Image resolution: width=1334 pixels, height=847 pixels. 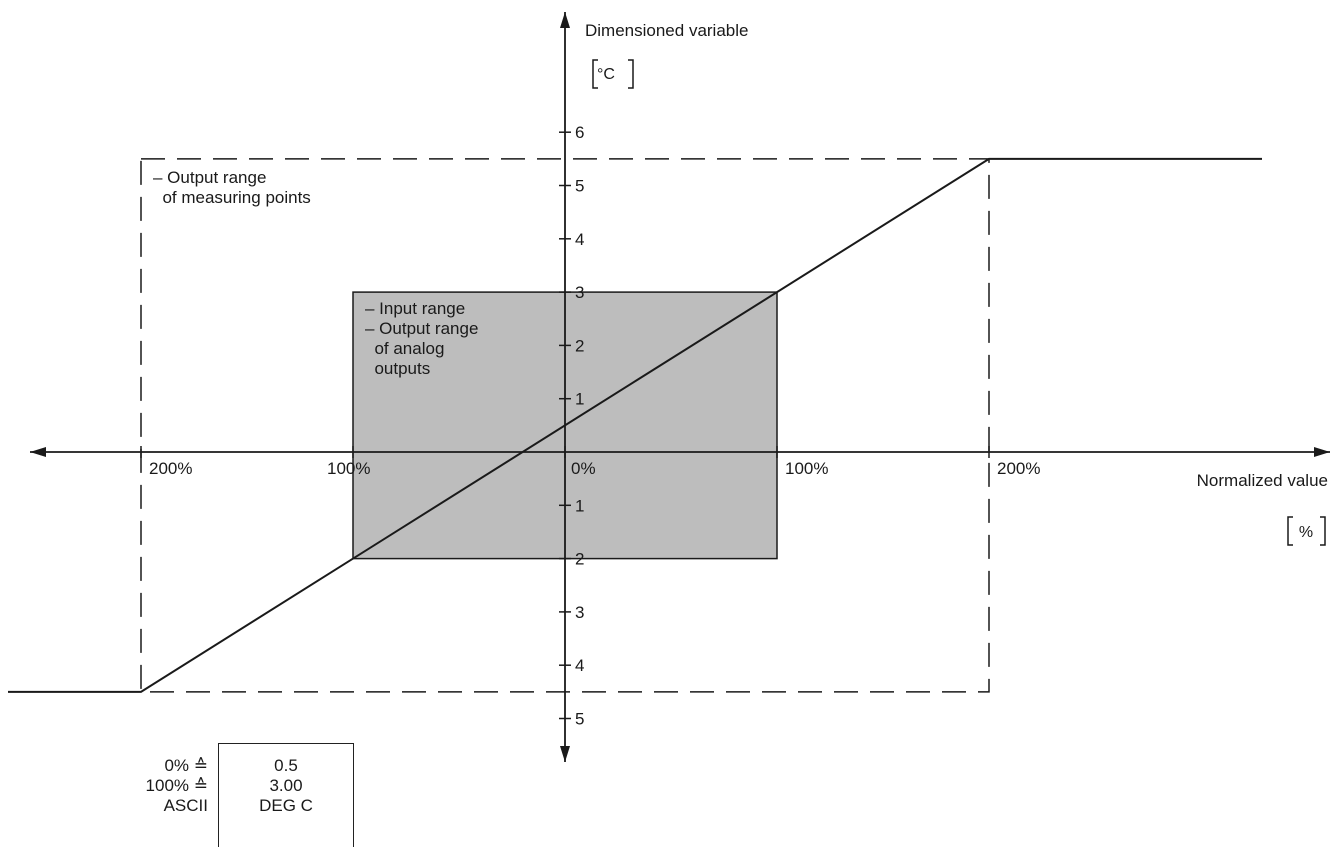 I want to click on input-range-label-0: – Input range, so click(x=415, y=308).